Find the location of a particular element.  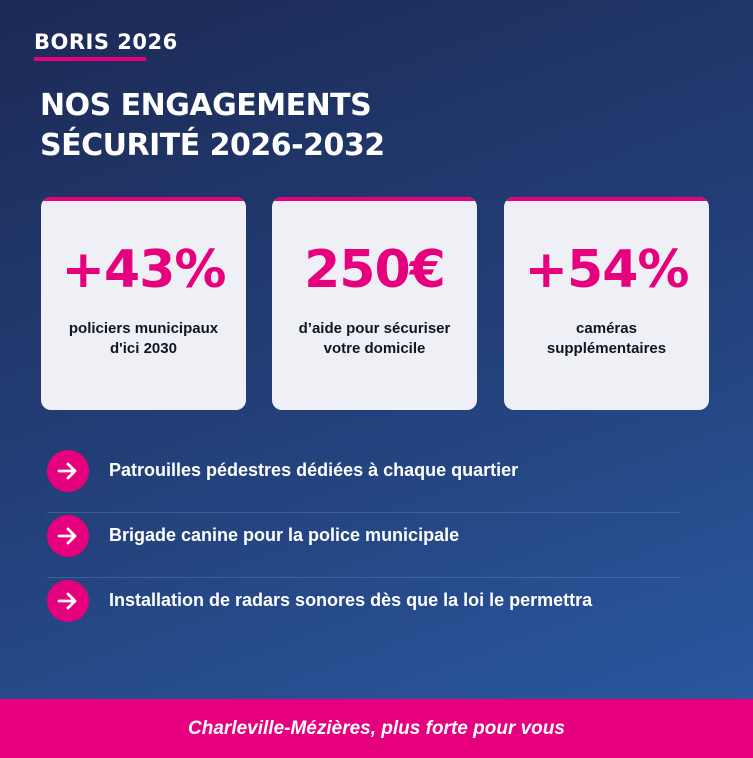

stat-description: policiers municipaux d'ici 2030 is located at coordinates (143, 339).